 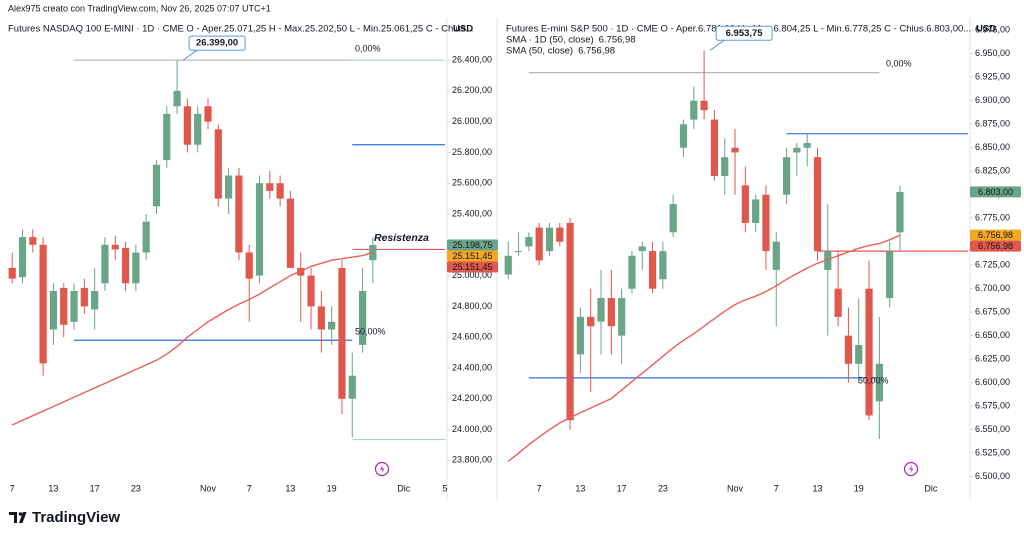 I want to click on sma-line, so click(x=192, y=338).